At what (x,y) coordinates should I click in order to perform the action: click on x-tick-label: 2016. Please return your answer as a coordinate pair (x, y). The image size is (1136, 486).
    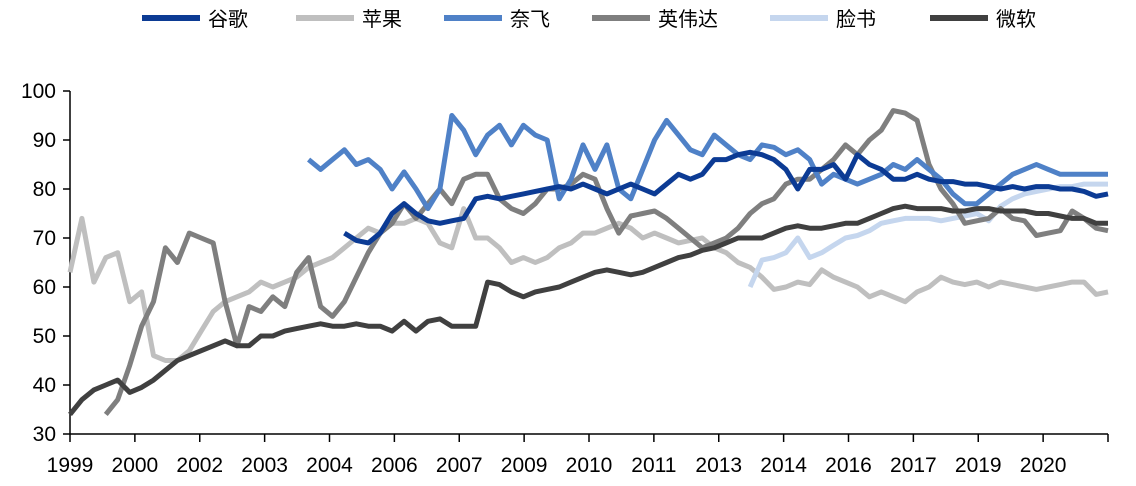
    Looking at the image, I should click on (848, 465).